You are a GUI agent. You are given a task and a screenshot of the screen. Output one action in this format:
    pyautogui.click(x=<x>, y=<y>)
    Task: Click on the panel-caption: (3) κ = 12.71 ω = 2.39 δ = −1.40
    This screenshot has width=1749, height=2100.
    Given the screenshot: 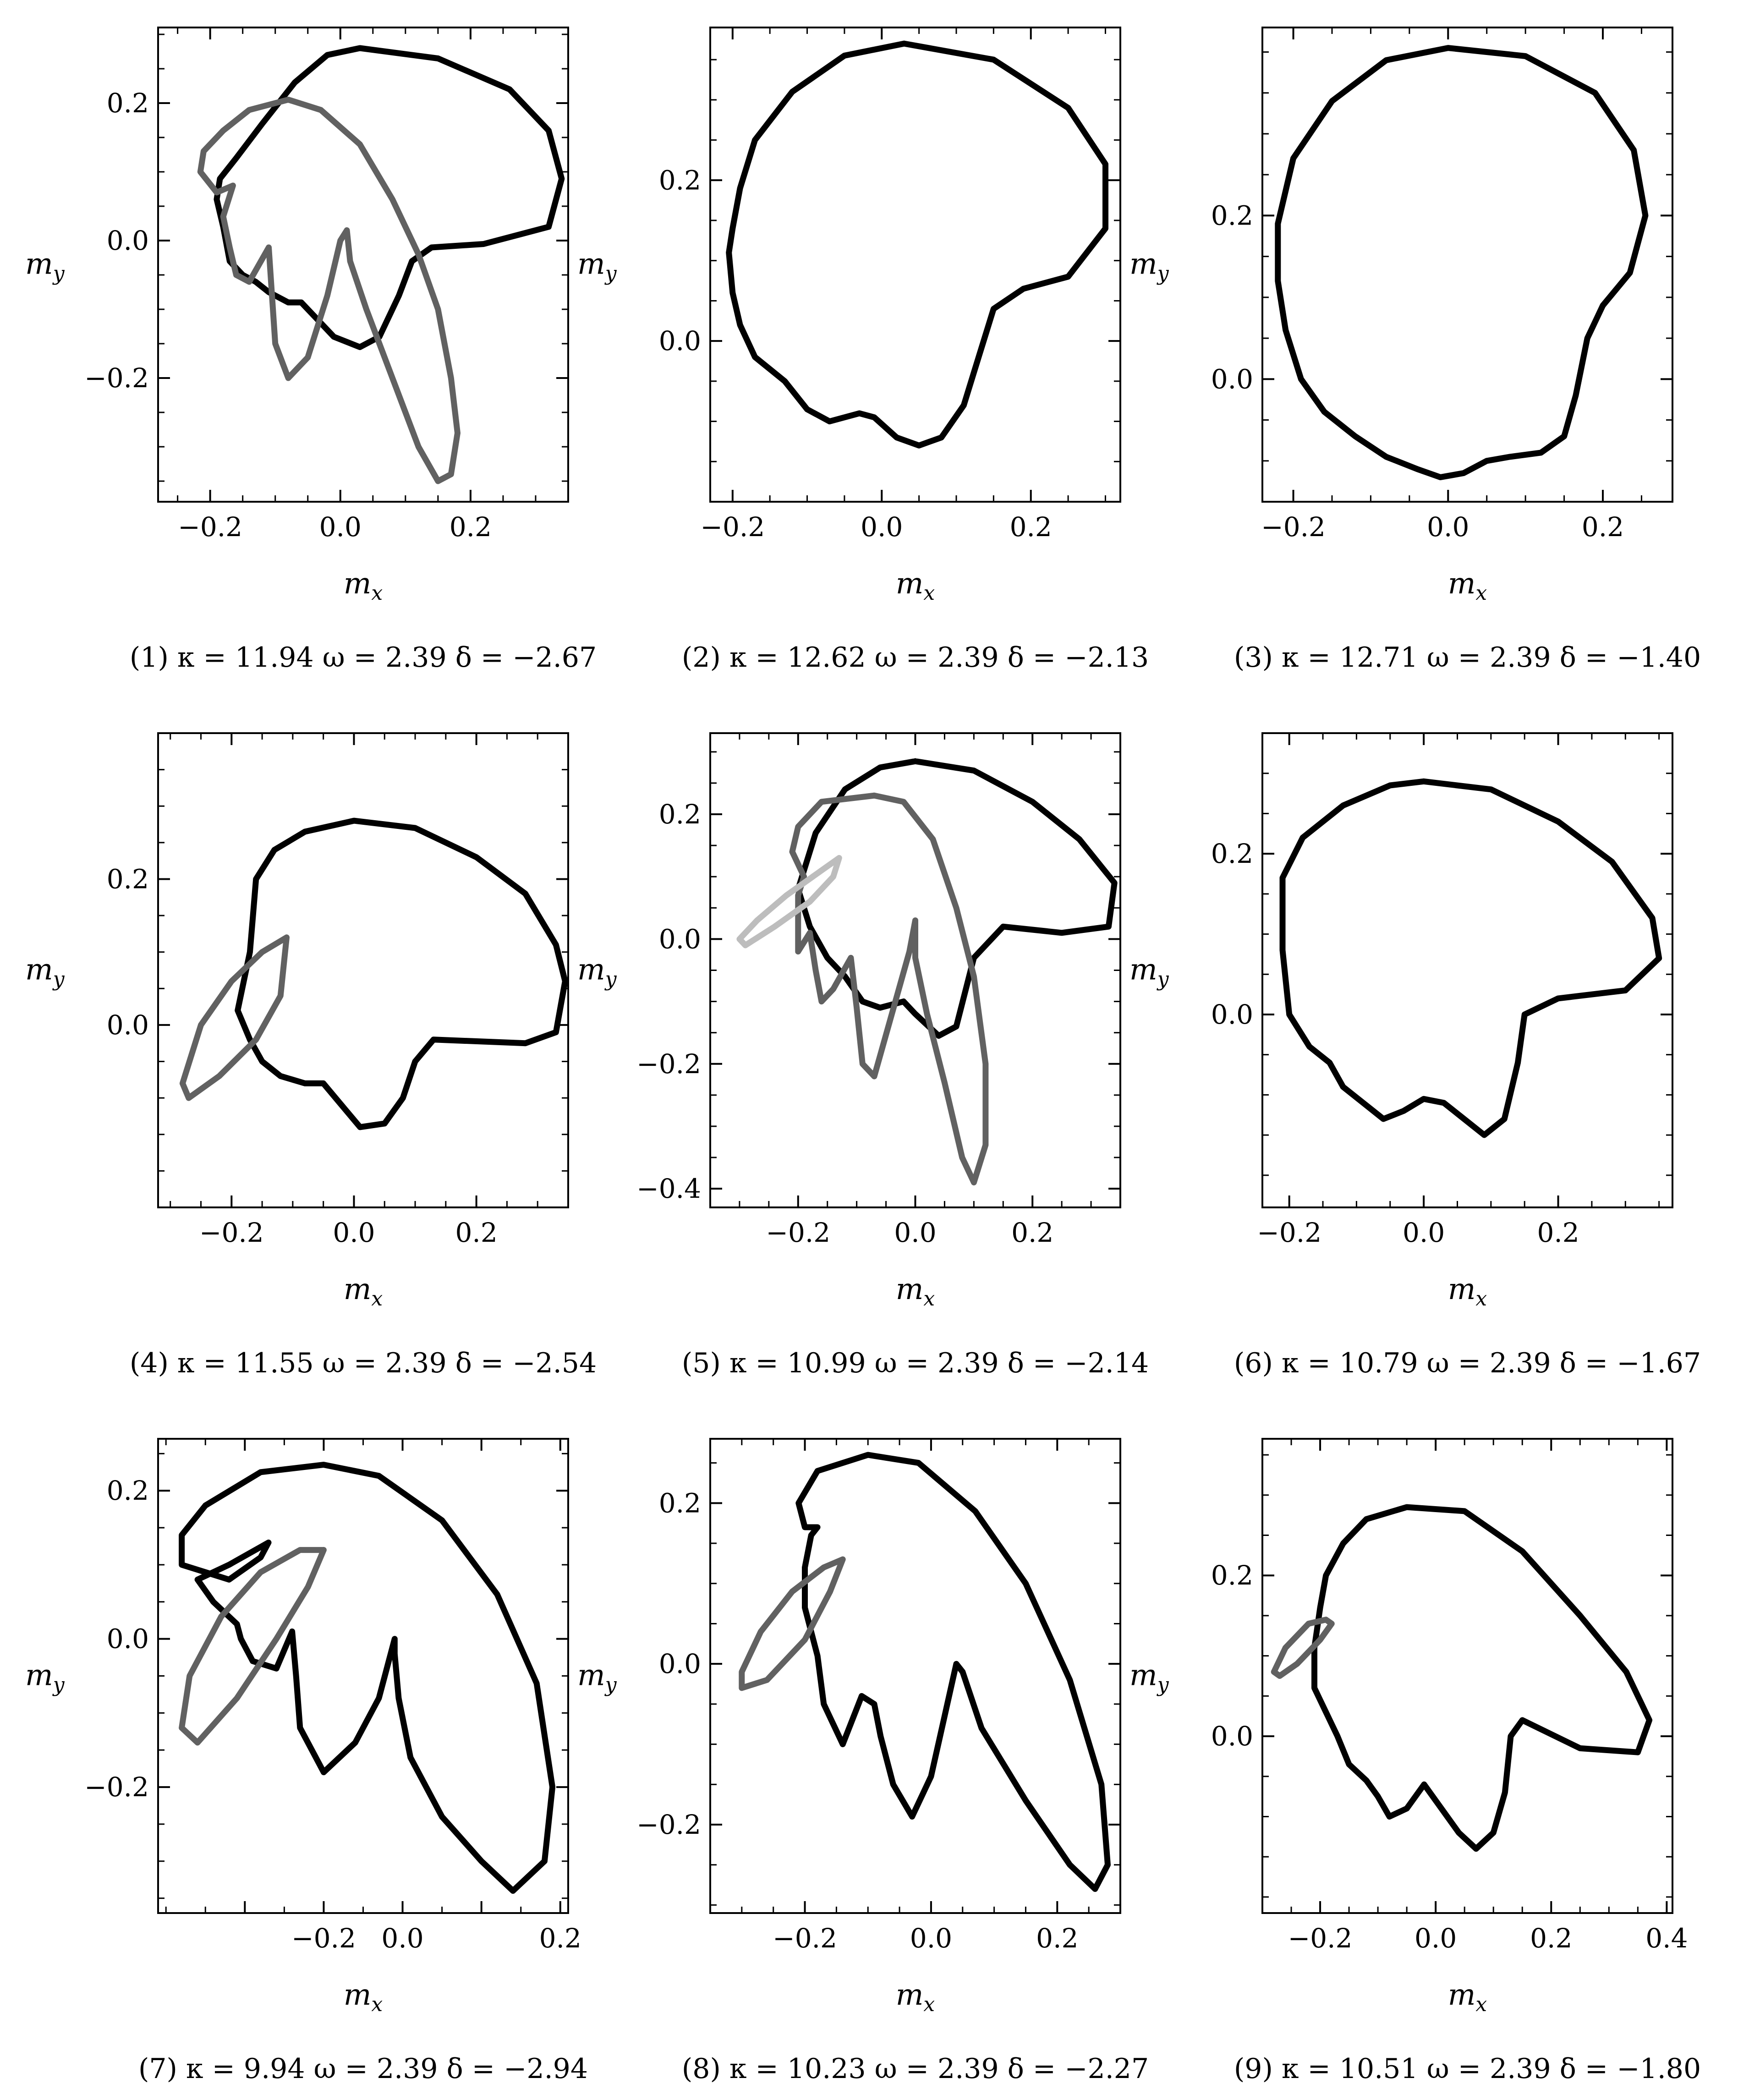 What is the action you would take?
    pyautogui.click(x=1467, y=658)
    